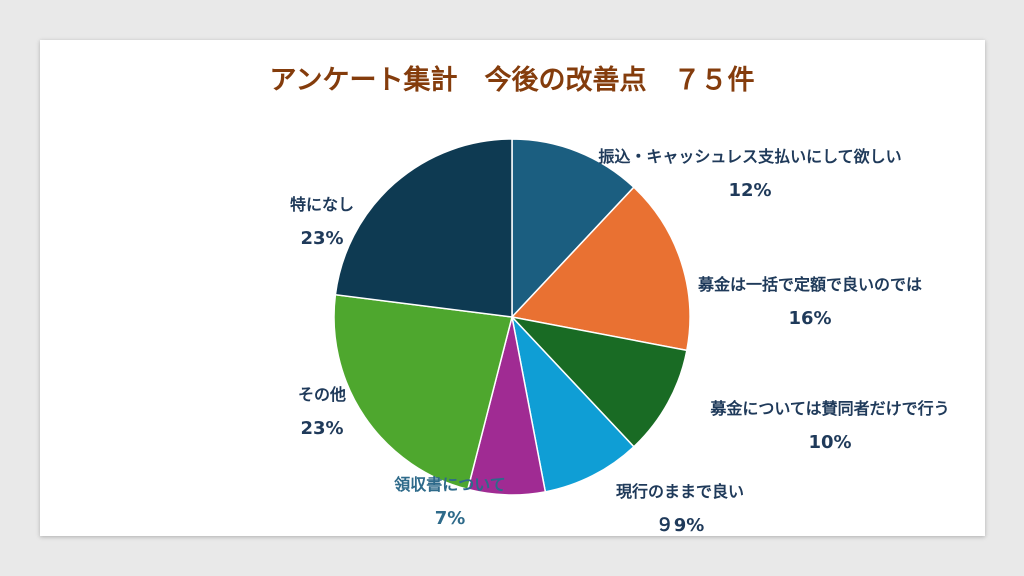 The image size is (1024, 576). What do you see at coordinates (810, 284) in the screenshot?
I see `slice-category: 募金は一括で定額で良いのでは` at bounding box center [810, 284].